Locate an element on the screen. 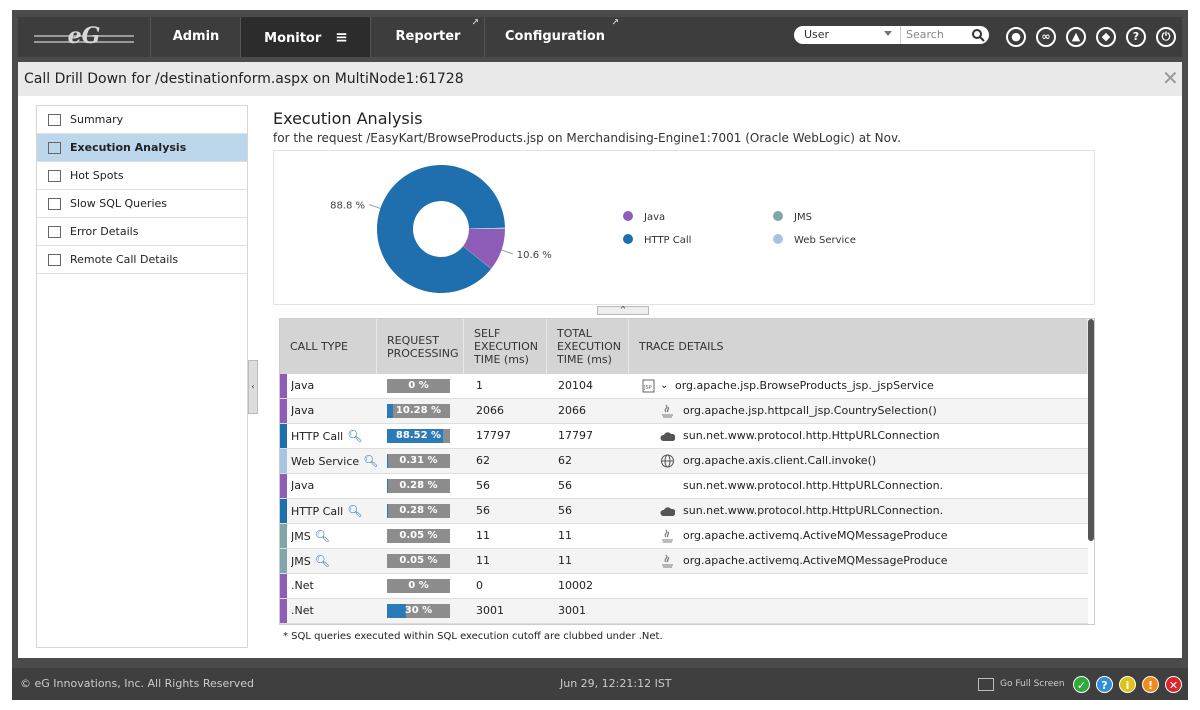  search-icon is located at coordinates (978, 35).